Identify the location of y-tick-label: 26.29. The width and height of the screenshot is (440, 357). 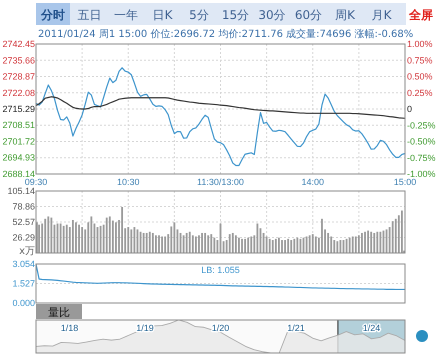
(23, 237).